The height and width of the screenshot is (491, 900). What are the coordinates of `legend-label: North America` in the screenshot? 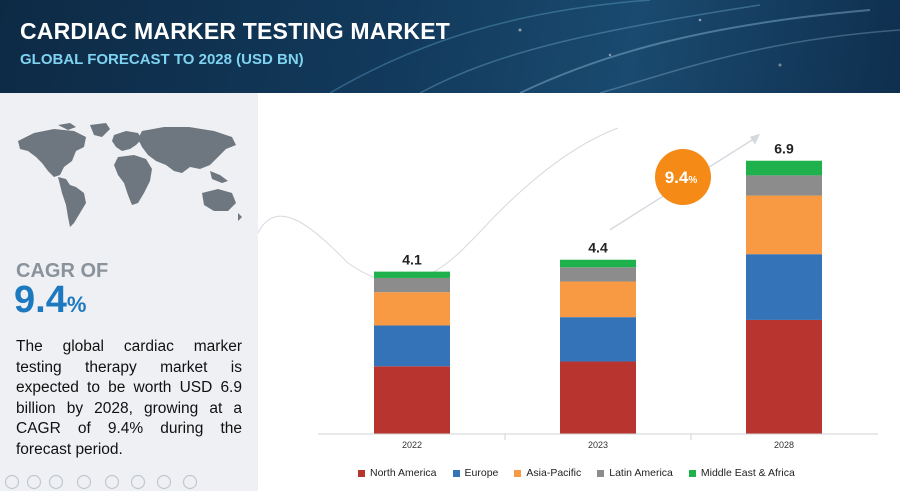 It's located at (403, 473).